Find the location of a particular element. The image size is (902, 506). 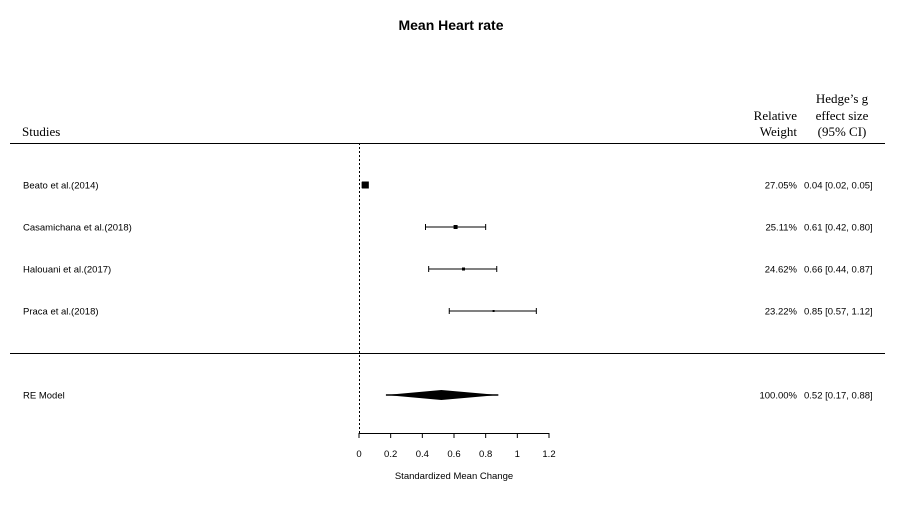

weight-header-line-1: Relative is located at coordinates (776, 115).